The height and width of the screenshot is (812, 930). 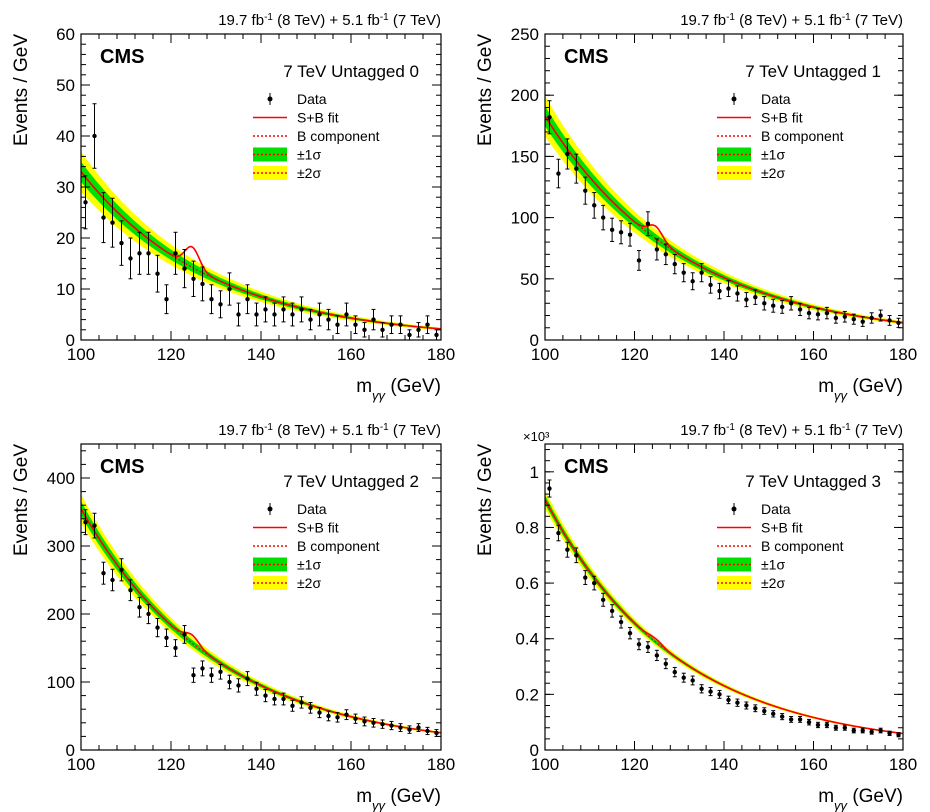 I want to click on band-1sigma, so click(x=261, y=245).